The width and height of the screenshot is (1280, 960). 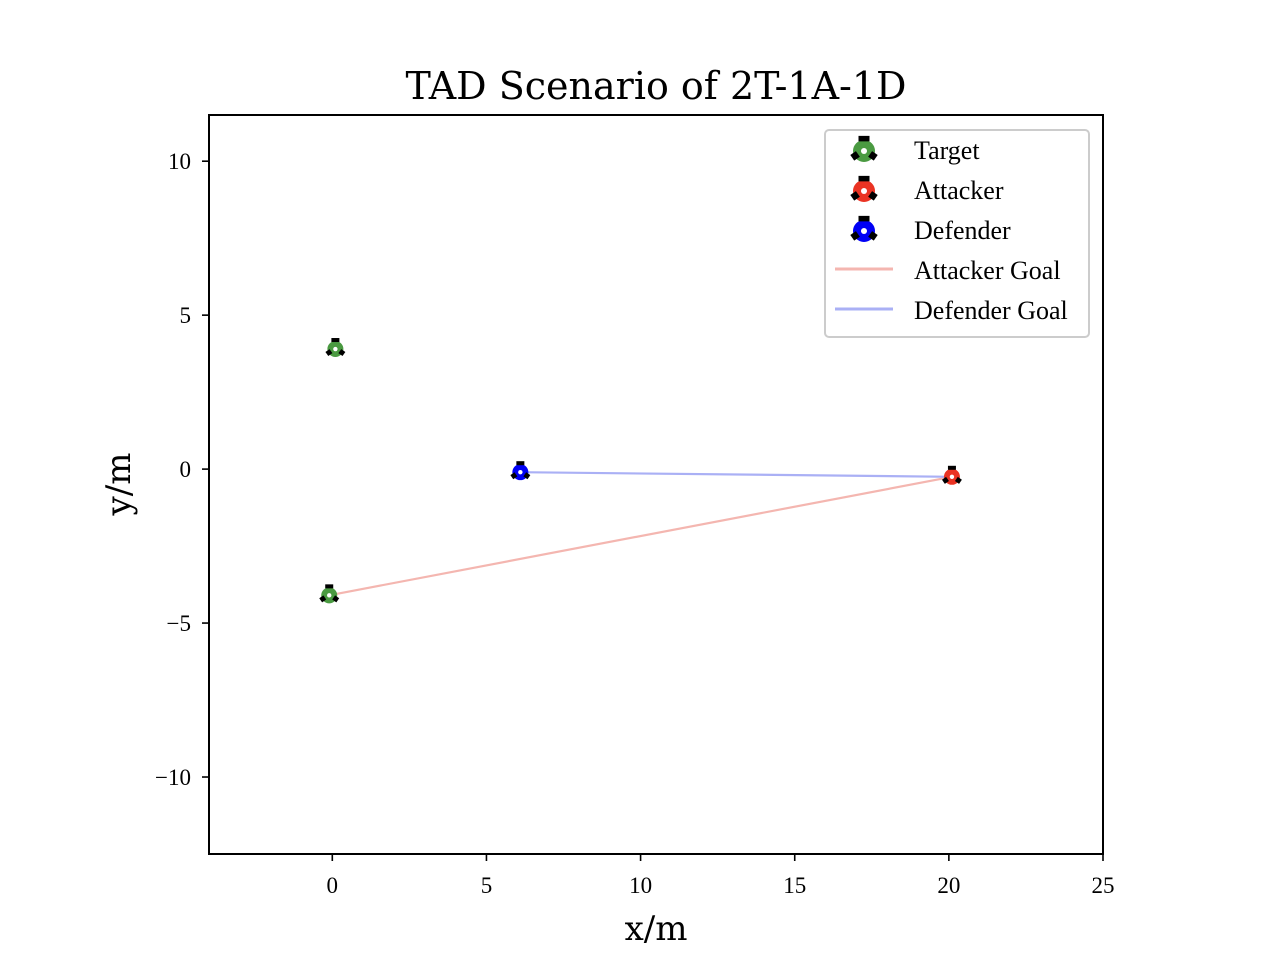 I want to click on legend-box, so click(x=957, y=233).